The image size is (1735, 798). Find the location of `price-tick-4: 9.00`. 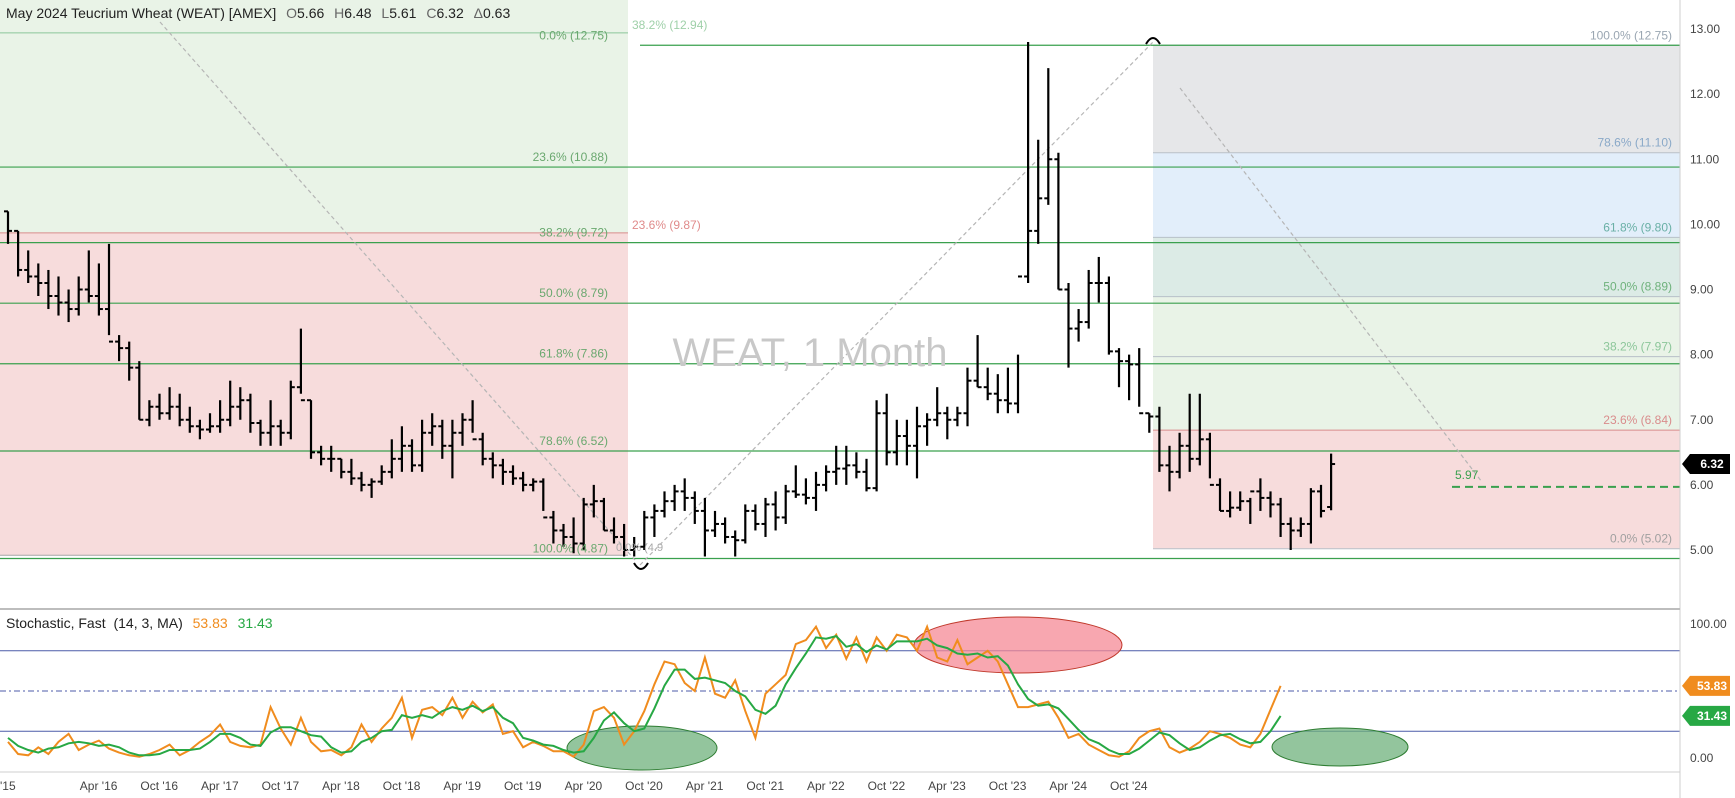

price-tick-4: 9.00 is located at coordinates (1702, 290).